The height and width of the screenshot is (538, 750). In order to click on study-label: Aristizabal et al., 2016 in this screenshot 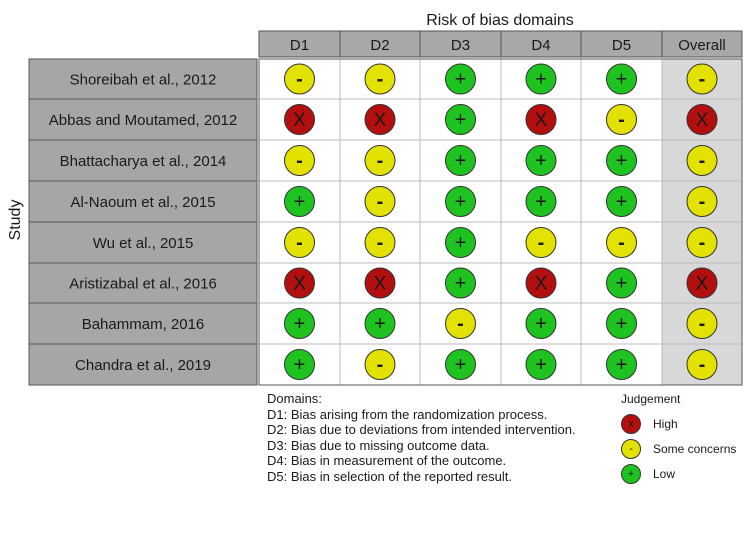, I will do `click(143, 284)`.